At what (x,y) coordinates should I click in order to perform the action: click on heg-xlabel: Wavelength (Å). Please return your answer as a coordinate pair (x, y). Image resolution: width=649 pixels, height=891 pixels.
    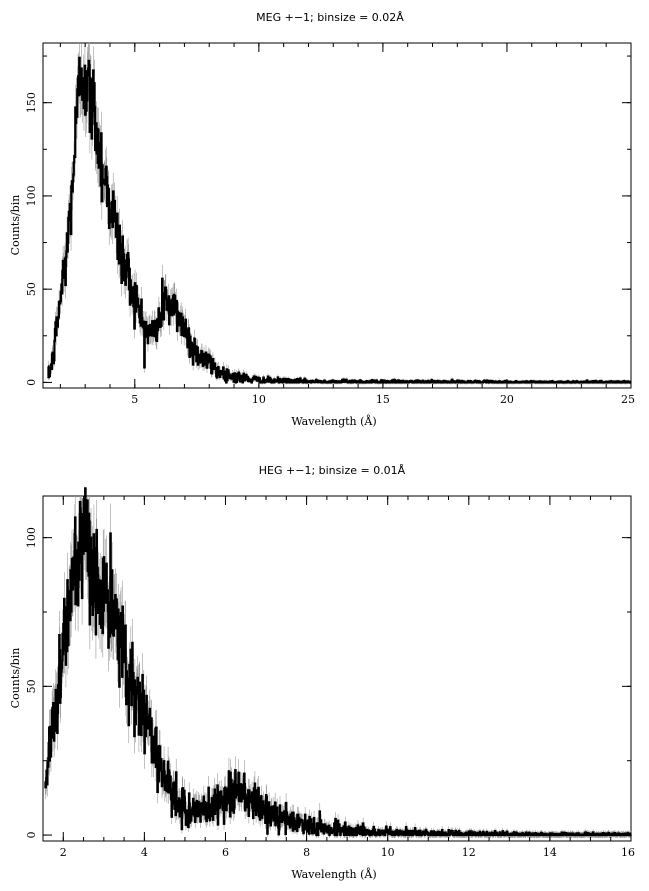
    Looking at the image, I should click on (333, 874).